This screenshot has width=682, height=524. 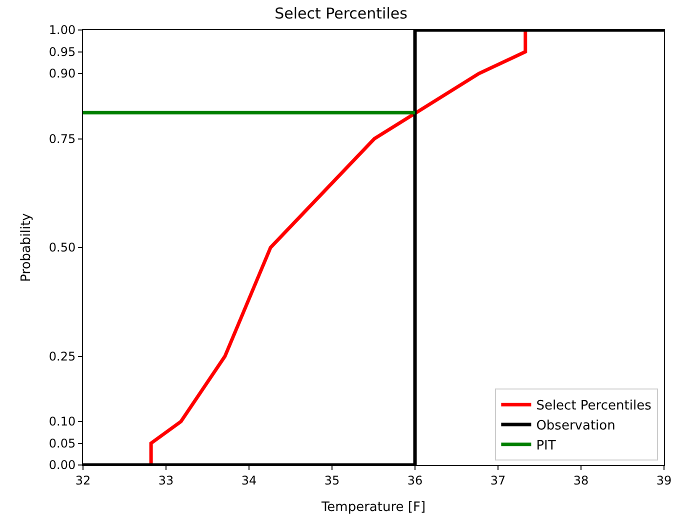 I want to click on y-tick-label: 0.25, so click(x=62, y=356).